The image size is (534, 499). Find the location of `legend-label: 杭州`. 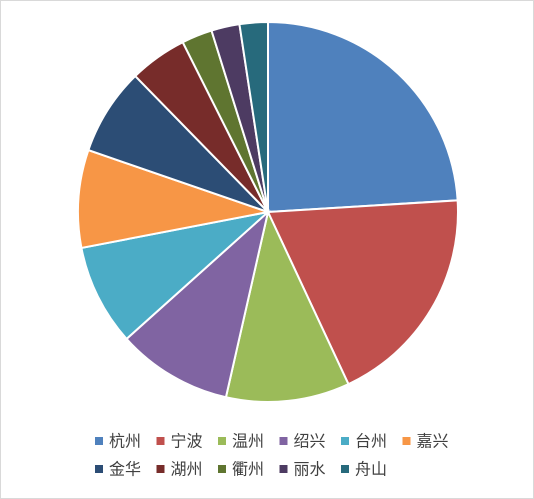

legend-label: 杭州 is located at coordinates (125, 441).